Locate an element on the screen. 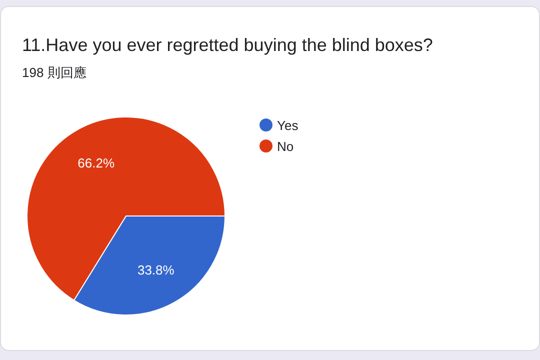 The height and width of the screenshot is (360, 540). data-label: 33.8% is located at coordinates (156, 270).